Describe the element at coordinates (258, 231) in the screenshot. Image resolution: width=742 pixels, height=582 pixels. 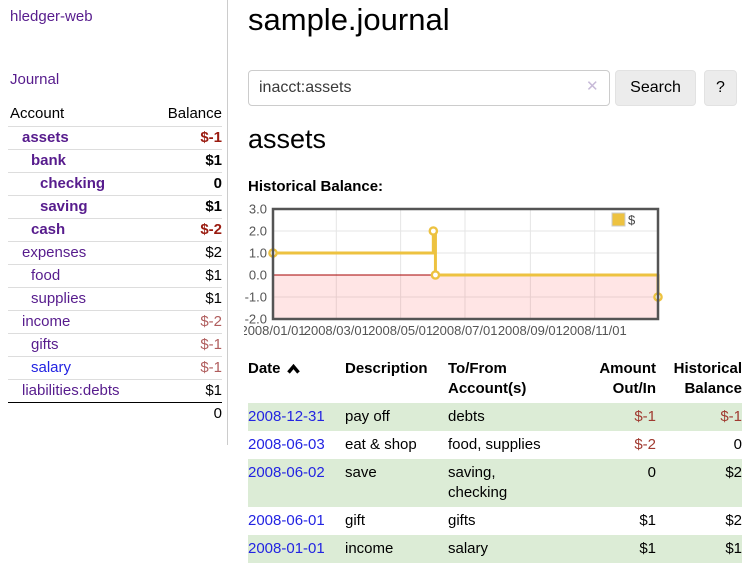
I see `svg-text: 2.0` at that location.